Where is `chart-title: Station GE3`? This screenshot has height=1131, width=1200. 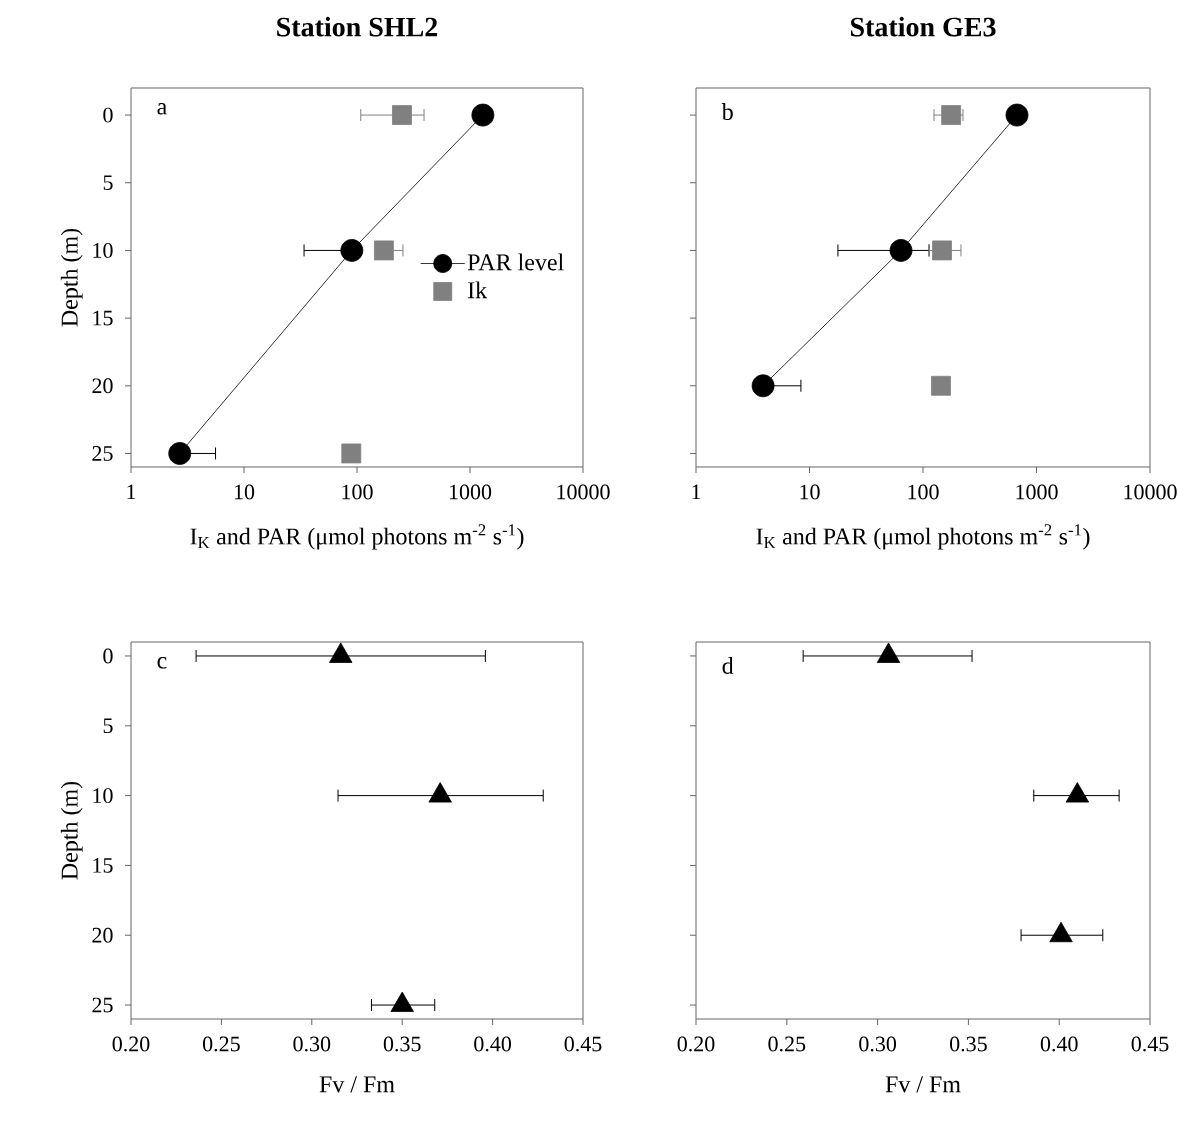 chart-title: Station GE3 is located at coordinates (923, 26).